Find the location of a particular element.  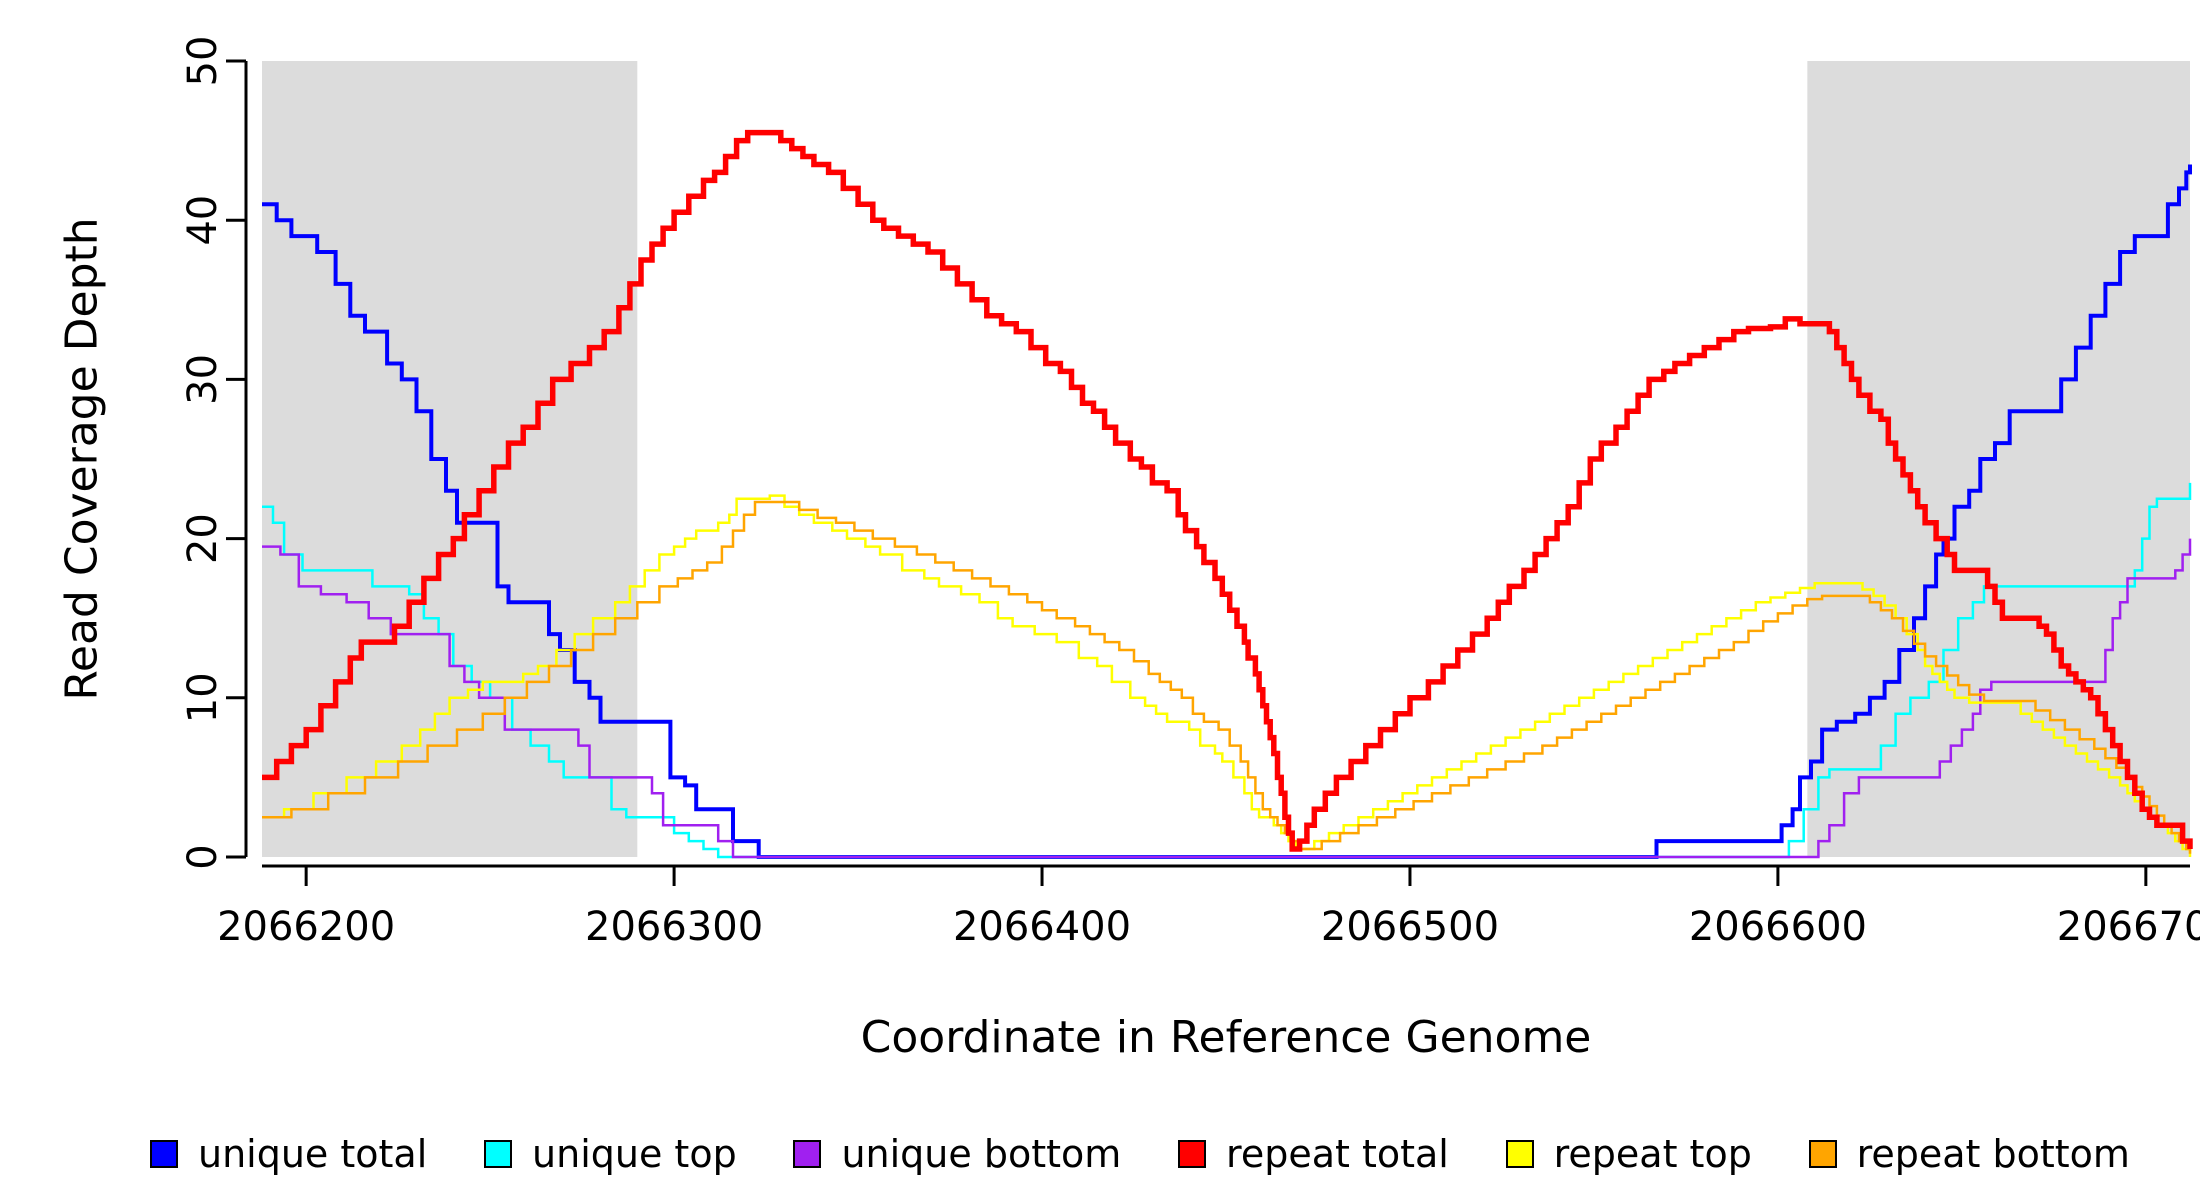

legend-item-unique-bottom: unique bottom is located at coordinates (957, 1154).